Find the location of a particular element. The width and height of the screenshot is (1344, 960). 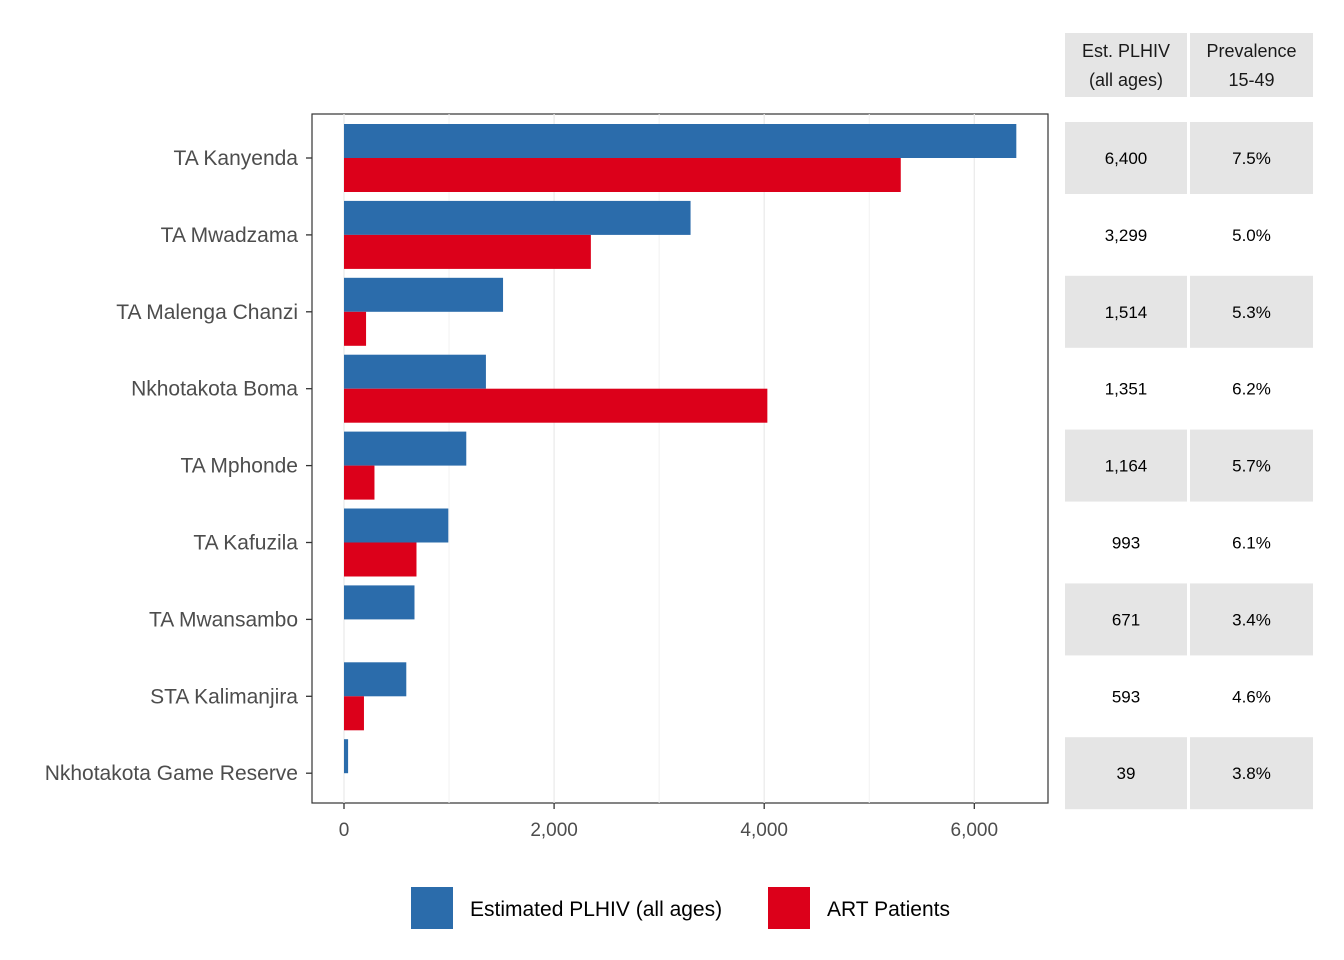

table-header-text: Est. PLHIV is located at coordinates (1126, 51).